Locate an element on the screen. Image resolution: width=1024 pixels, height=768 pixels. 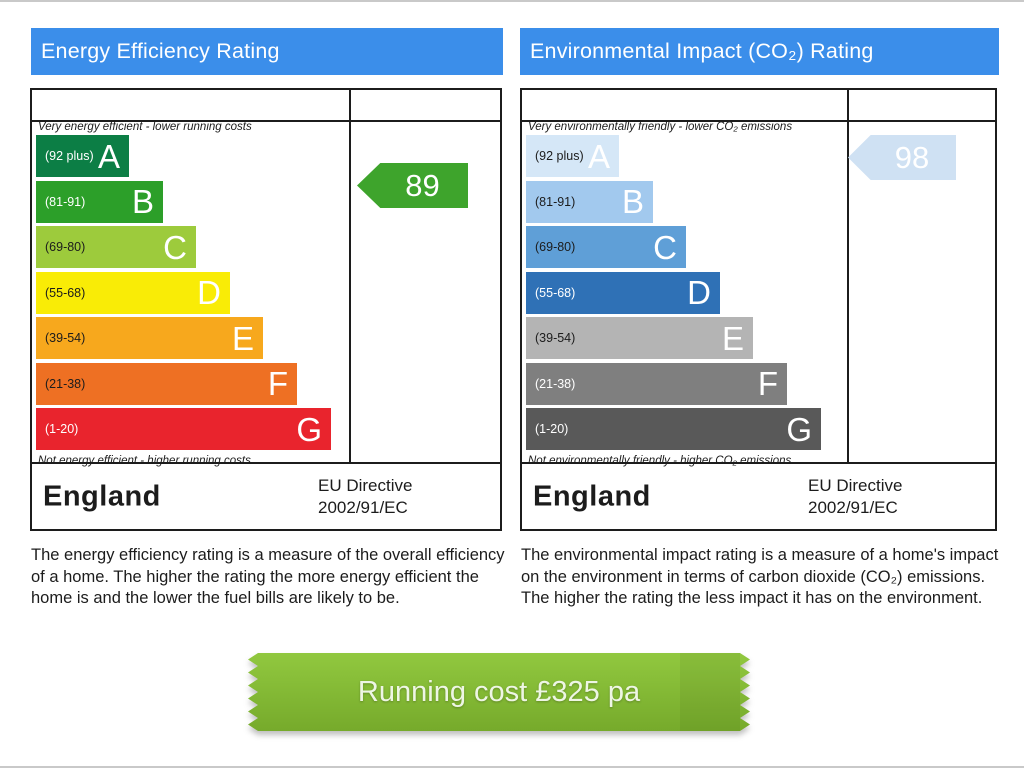
page-bottom-edge is located at coordinates (512, 767).